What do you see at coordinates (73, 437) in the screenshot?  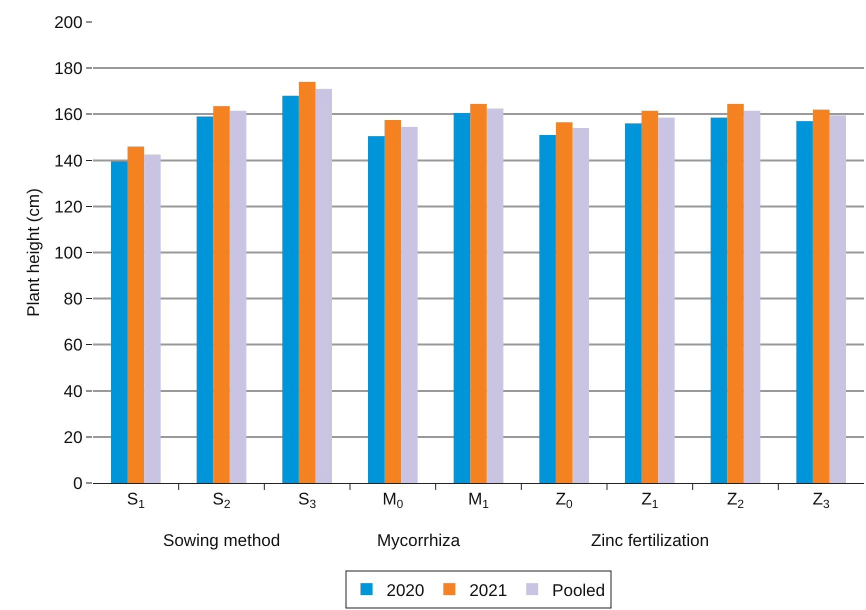 I see `y-tick-label: 20` at bounding box center [73, 437].